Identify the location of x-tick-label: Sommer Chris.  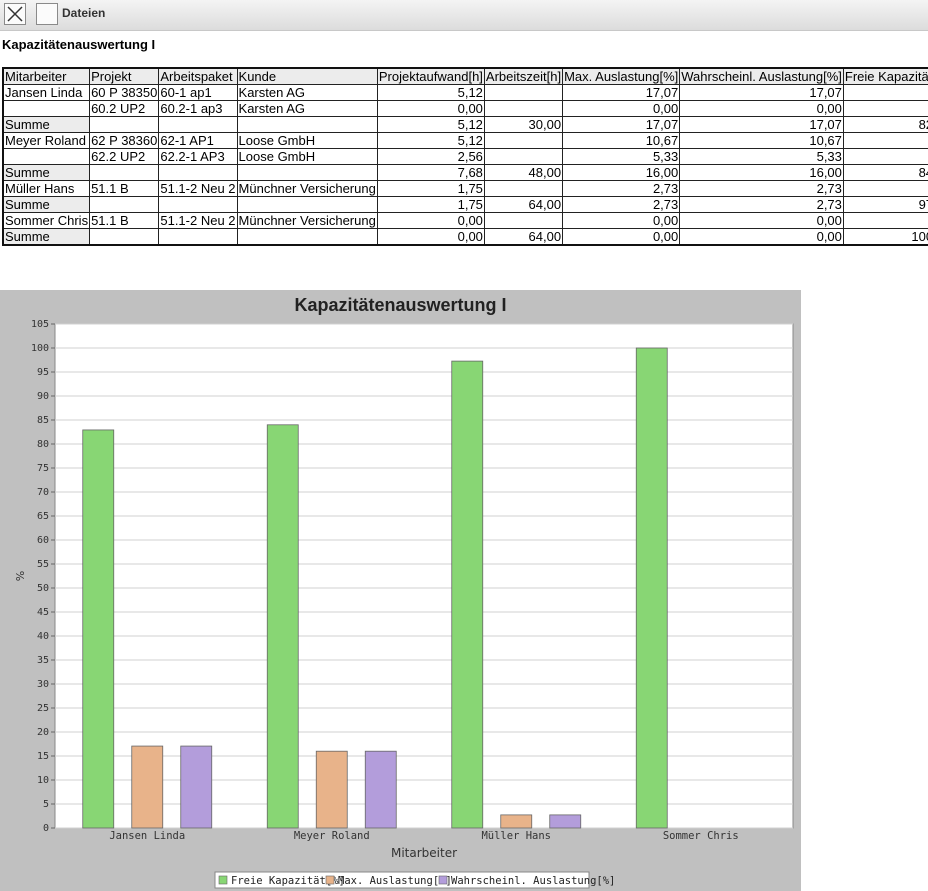
(701, 836).